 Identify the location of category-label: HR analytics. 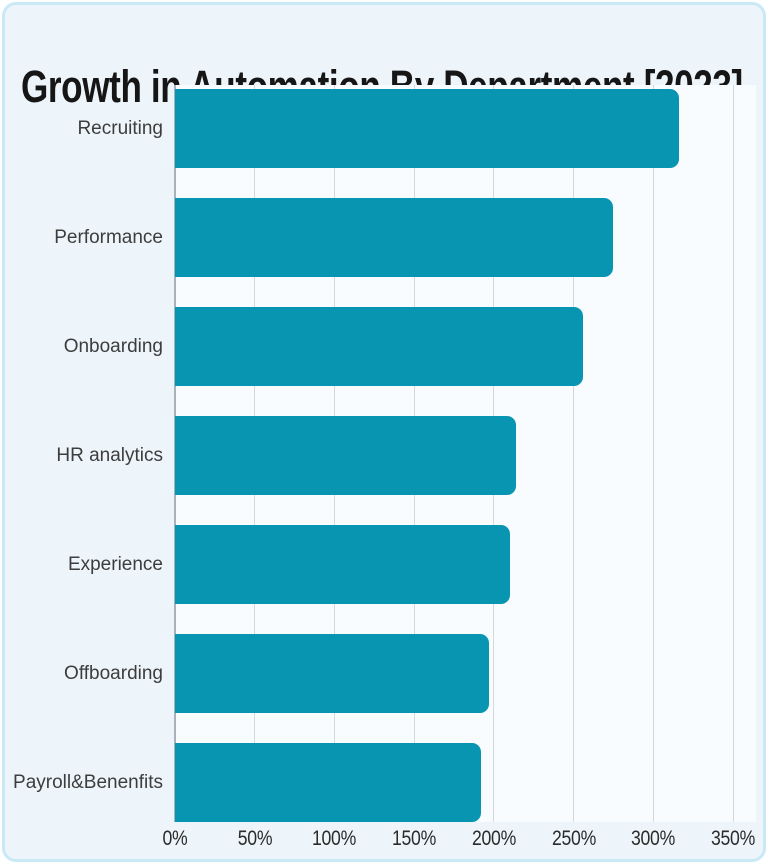
(109, 455).